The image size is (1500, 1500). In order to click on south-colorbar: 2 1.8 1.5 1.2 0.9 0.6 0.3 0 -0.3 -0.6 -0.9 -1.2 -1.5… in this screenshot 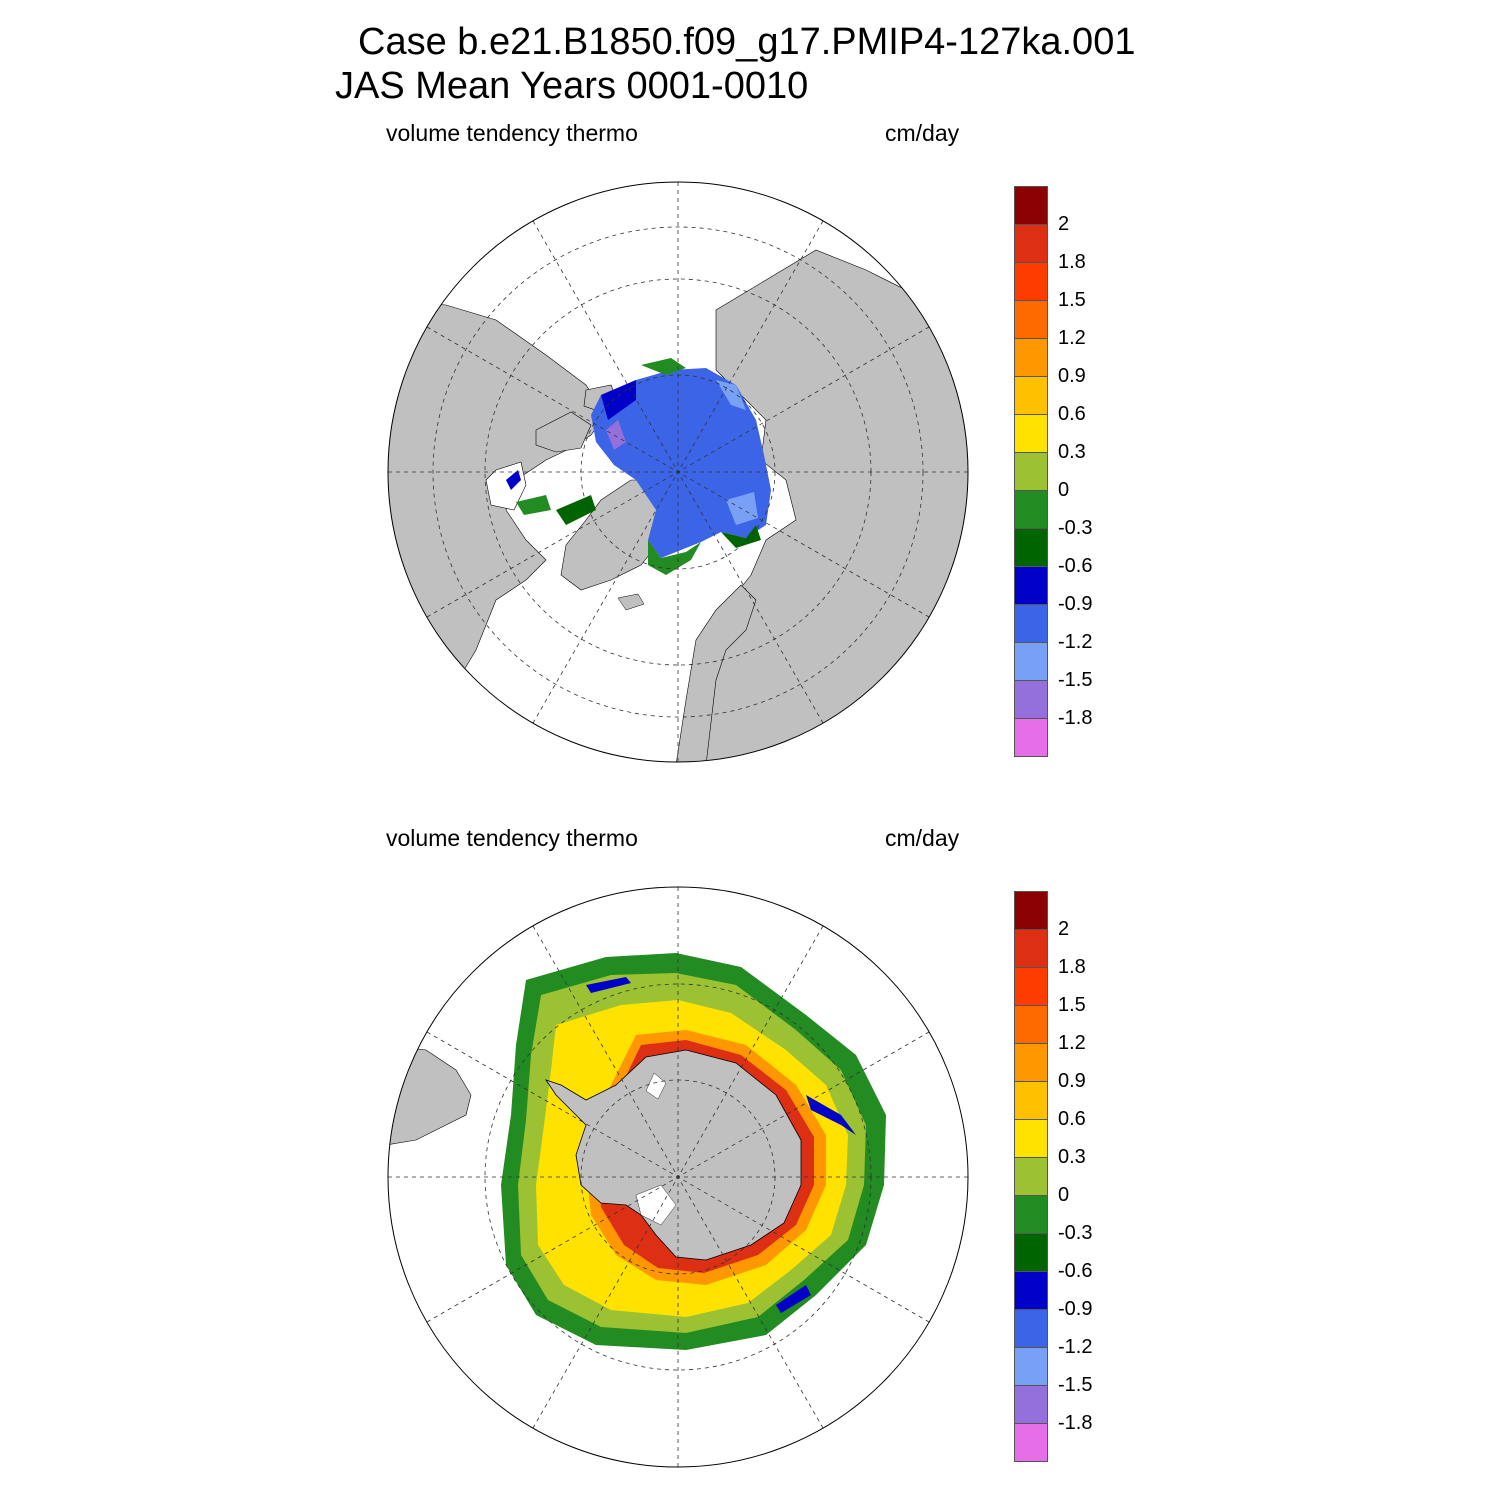, I will do `click(1089, 1177)`.